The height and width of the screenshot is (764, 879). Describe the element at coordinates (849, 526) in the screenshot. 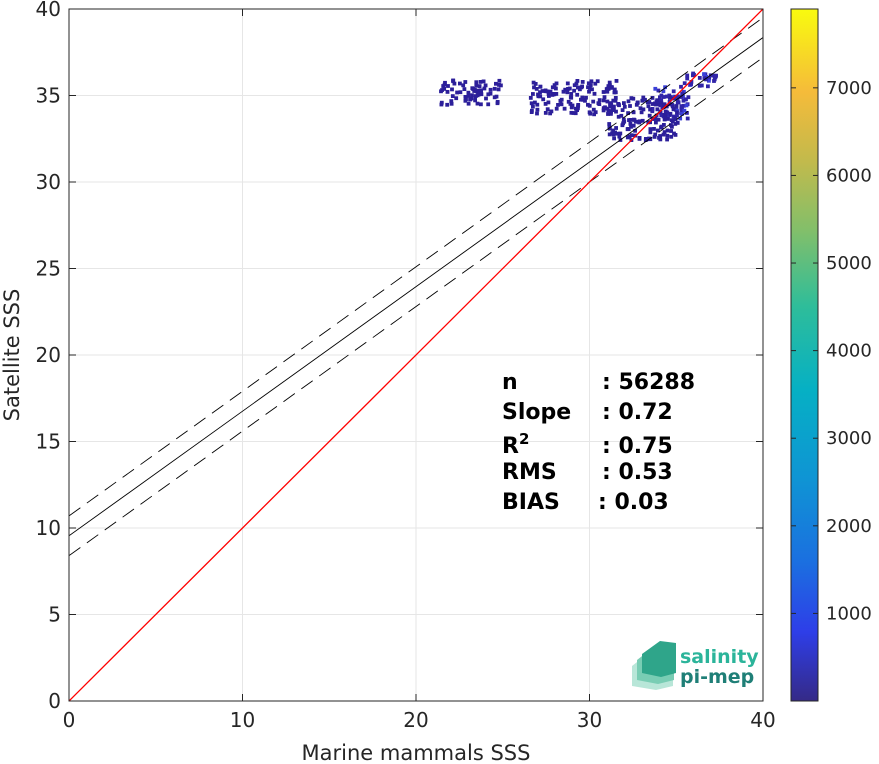

I see `colorbar-tick-label: 2000` at that location.